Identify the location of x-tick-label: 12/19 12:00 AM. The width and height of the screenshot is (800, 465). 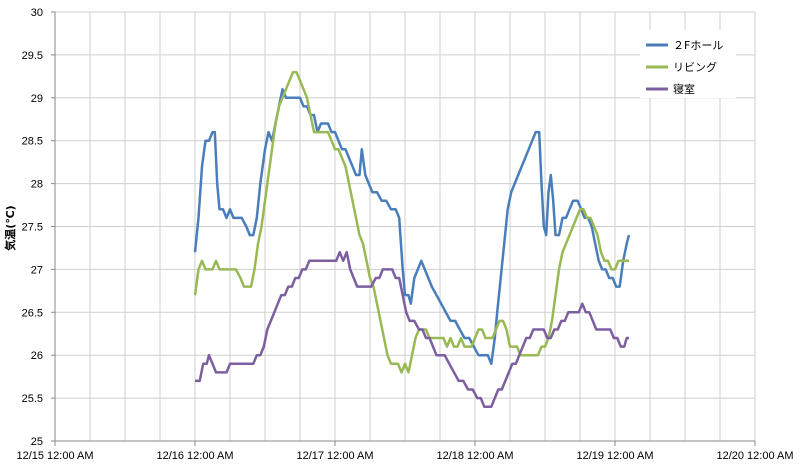
(614, 456).